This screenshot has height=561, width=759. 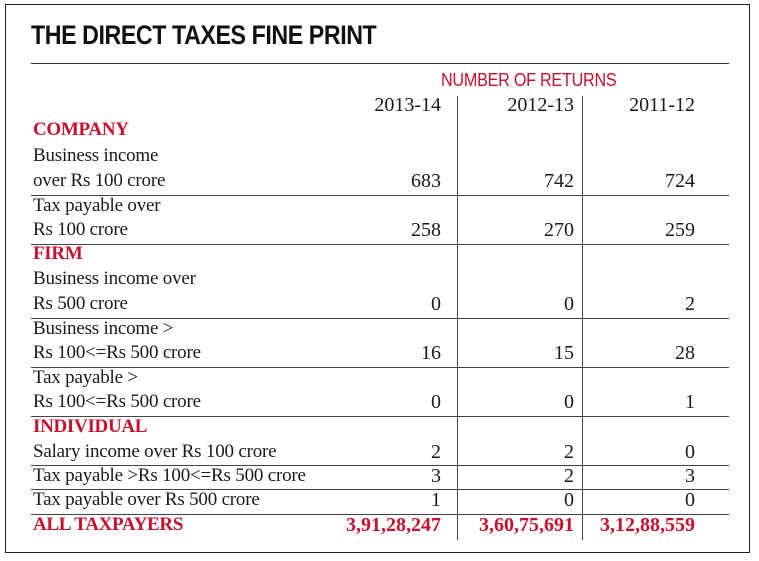 What do you see at coordinates (426, 230) in the screenshot?
I see `table-cell: 258` at bounding box center [426, 230].